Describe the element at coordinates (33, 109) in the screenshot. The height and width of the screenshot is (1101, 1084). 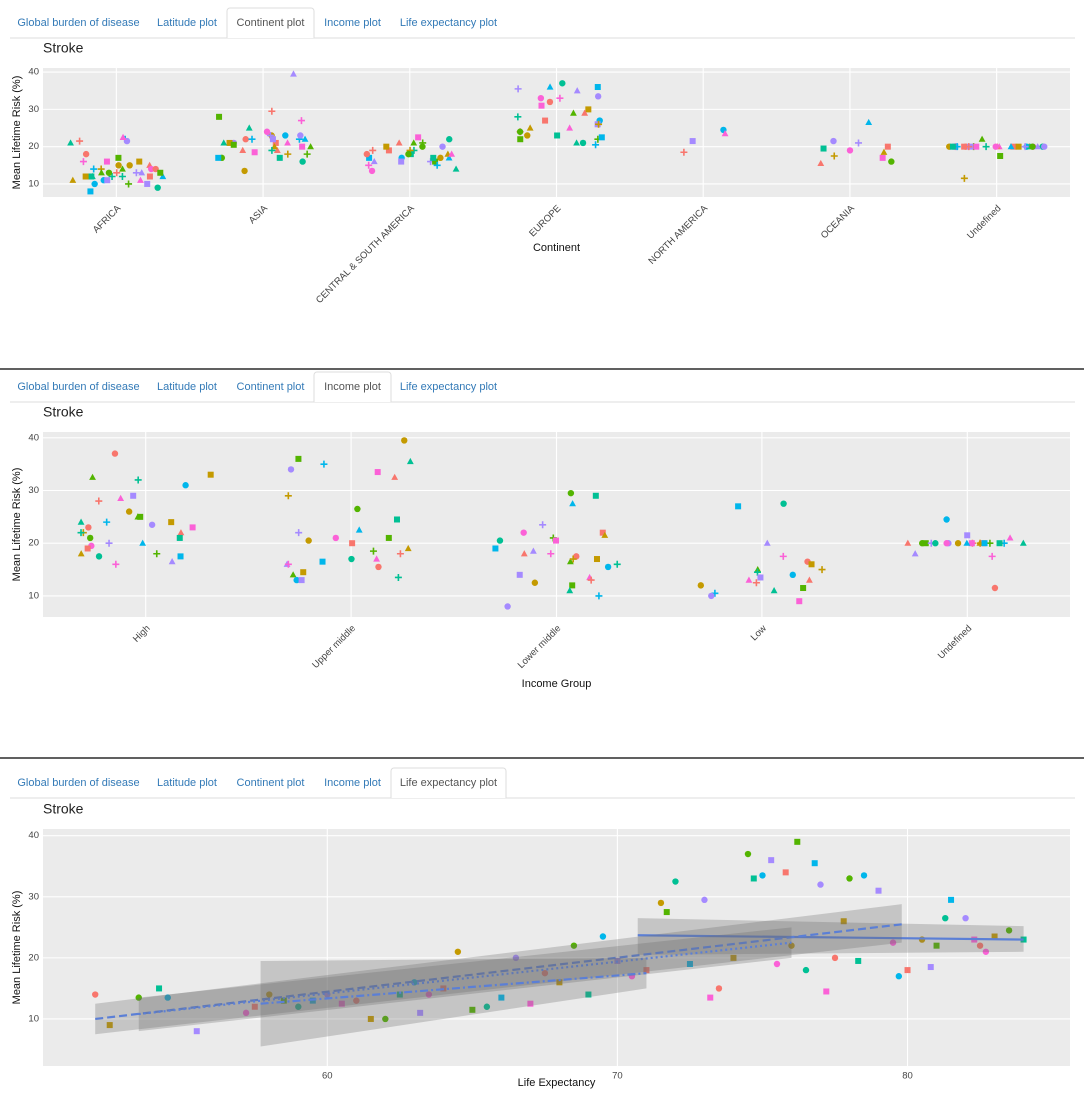
I see `y-tick-label: 30` at that location.